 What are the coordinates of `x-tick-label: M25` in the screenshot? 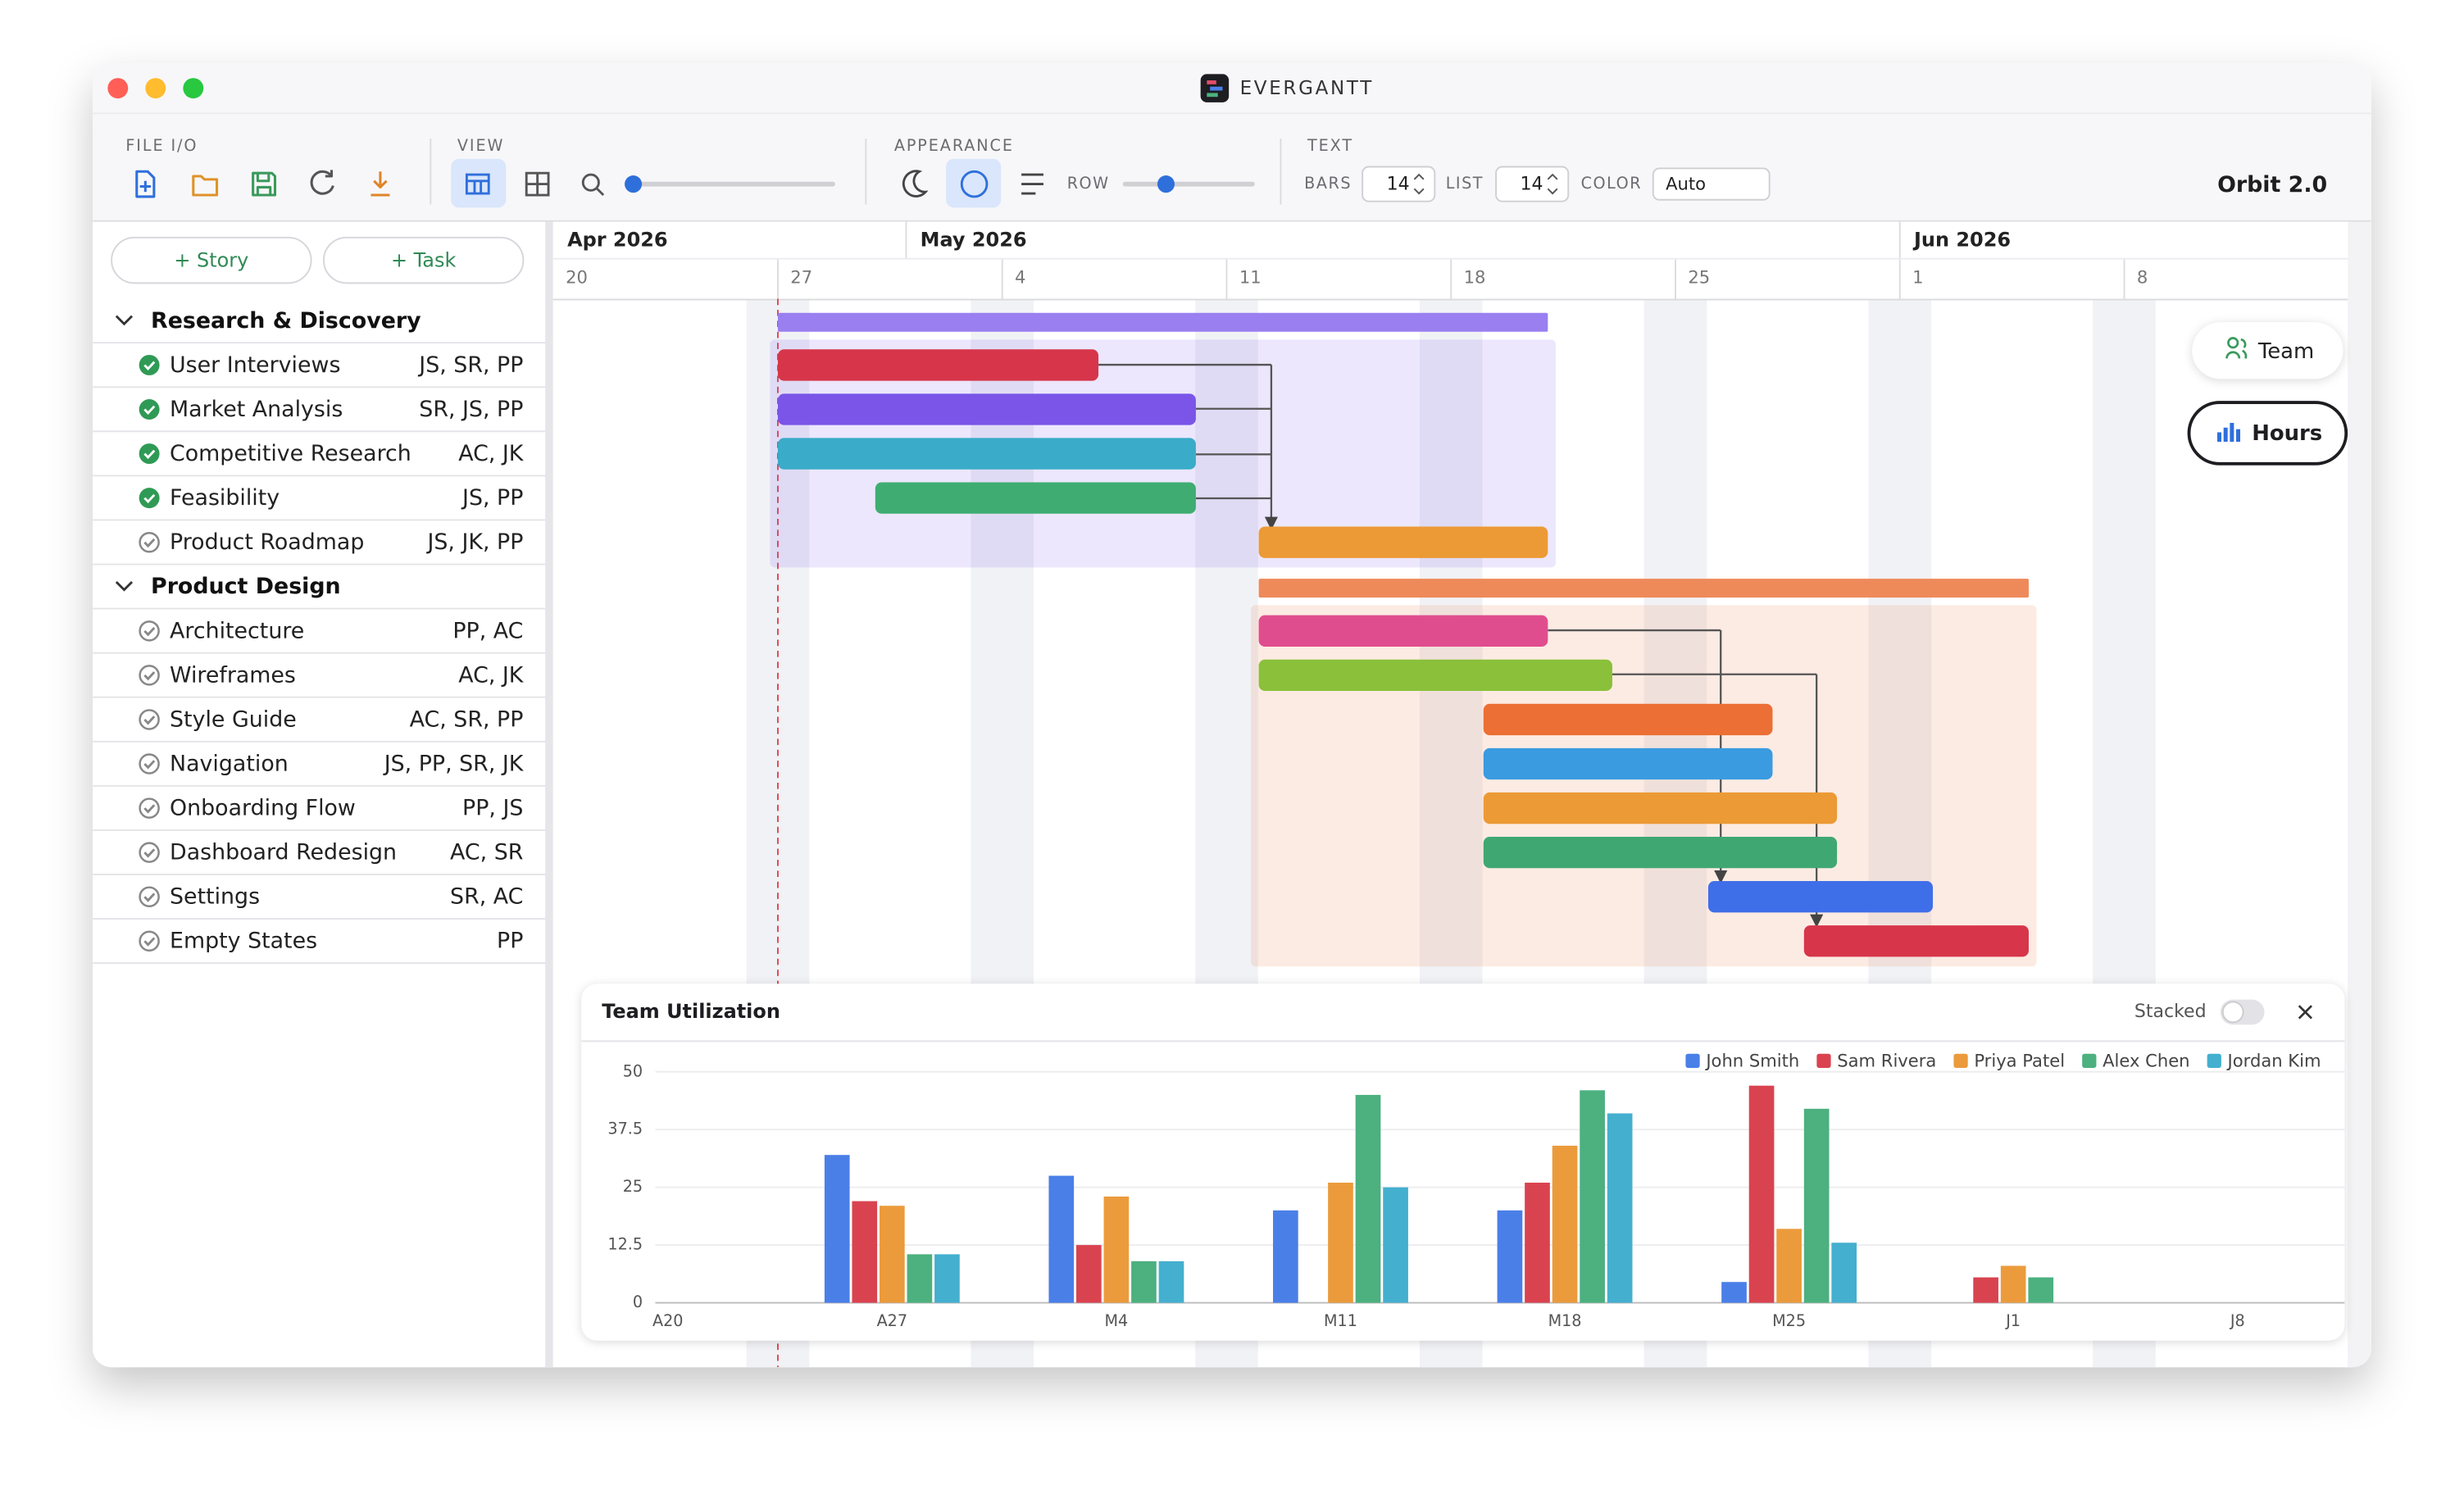 It's located at (1789, 1320).